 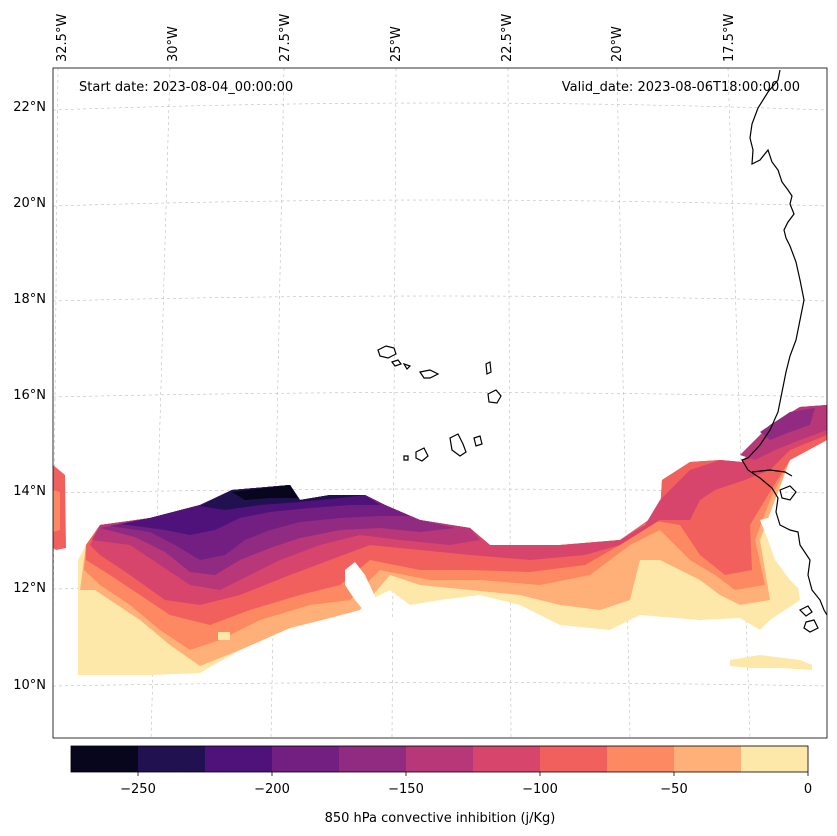 What do you see at coordinates (771, 662) in the screenshot?
I see `cin-south-strip` at bounding box center [771, 662].